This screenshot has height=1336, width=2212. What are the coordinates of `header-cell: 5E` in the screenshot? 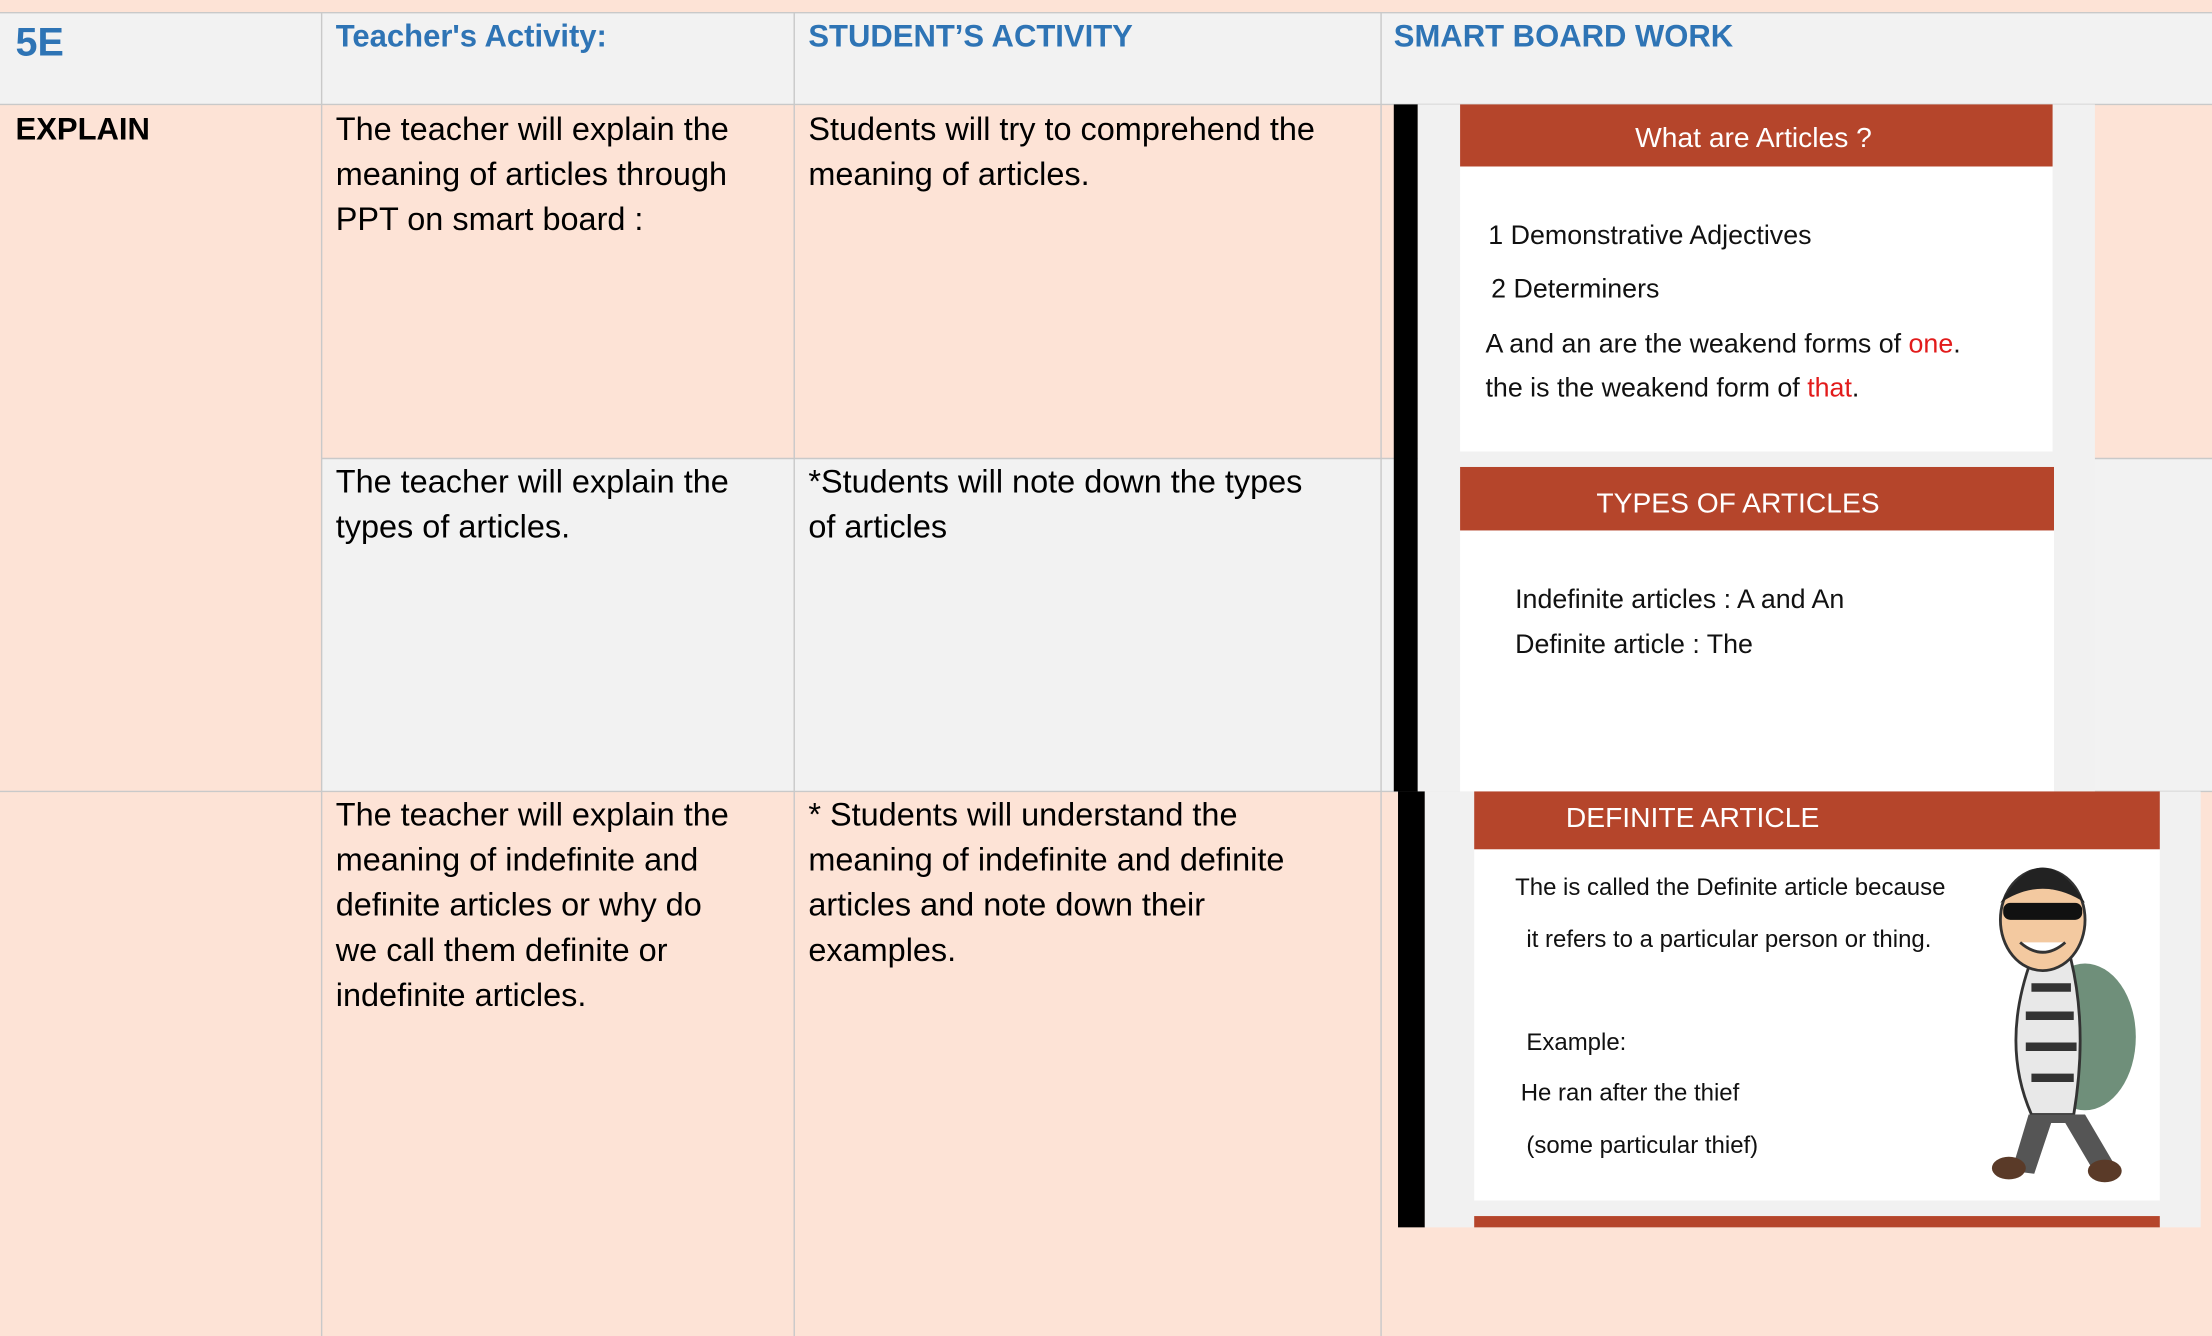 It's located at (40, 43).